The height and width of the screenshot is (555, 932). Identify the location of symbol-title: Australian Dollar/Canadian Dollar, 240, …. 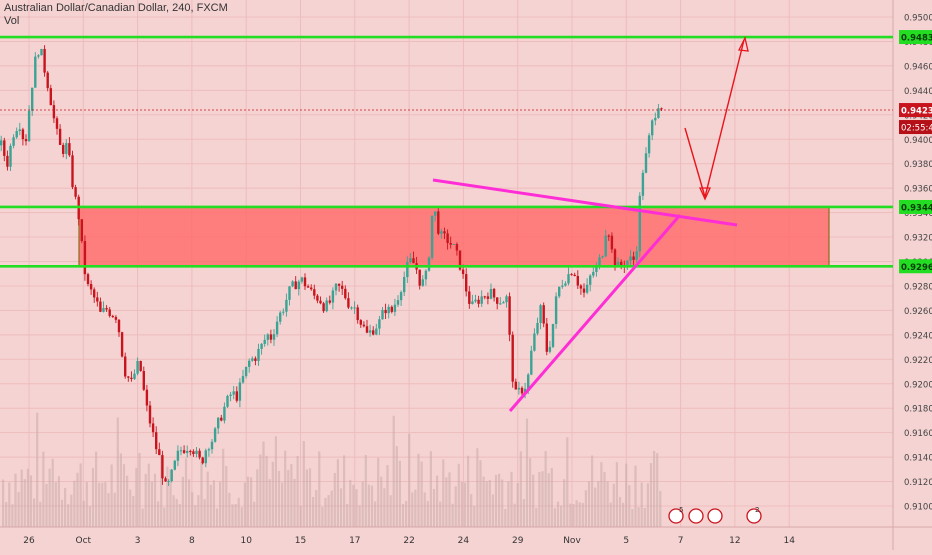
(116, 8).